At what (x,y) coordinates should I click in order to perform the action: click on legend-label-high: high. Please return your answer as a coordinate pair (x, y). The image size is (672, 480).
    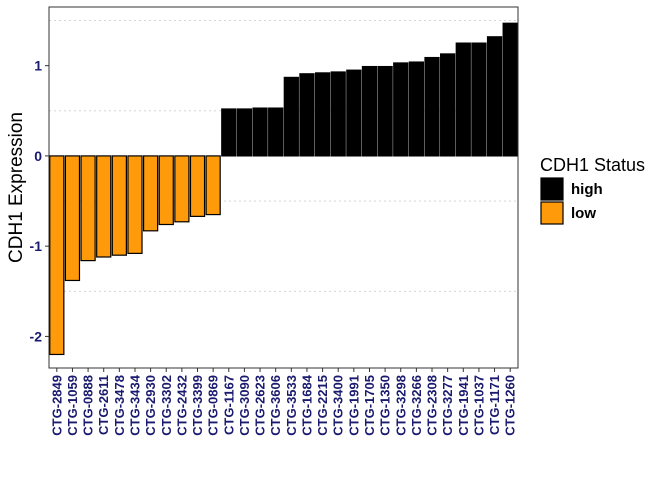
    Looking at the image, I should click on (587, 189).